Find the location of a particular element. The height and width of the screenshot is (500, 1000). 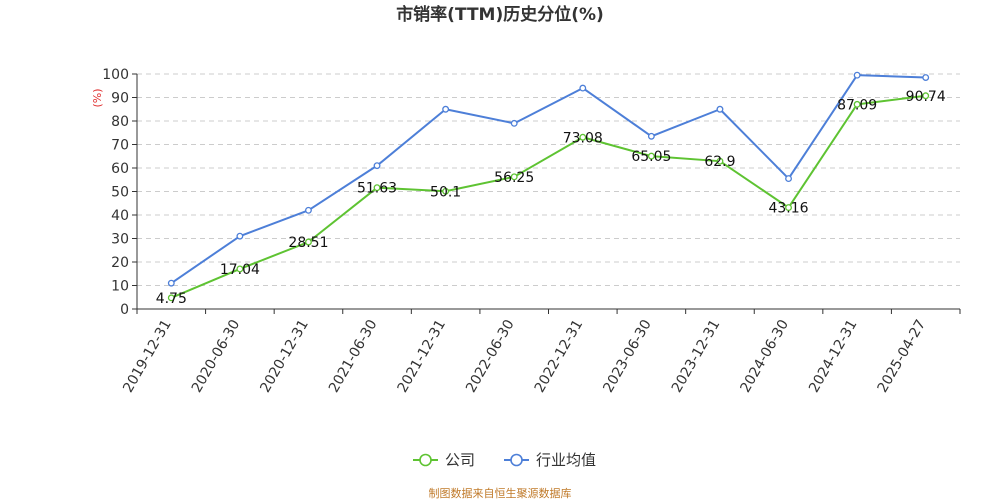

y-tick-label: 90 is located at coordinates (120, 99).